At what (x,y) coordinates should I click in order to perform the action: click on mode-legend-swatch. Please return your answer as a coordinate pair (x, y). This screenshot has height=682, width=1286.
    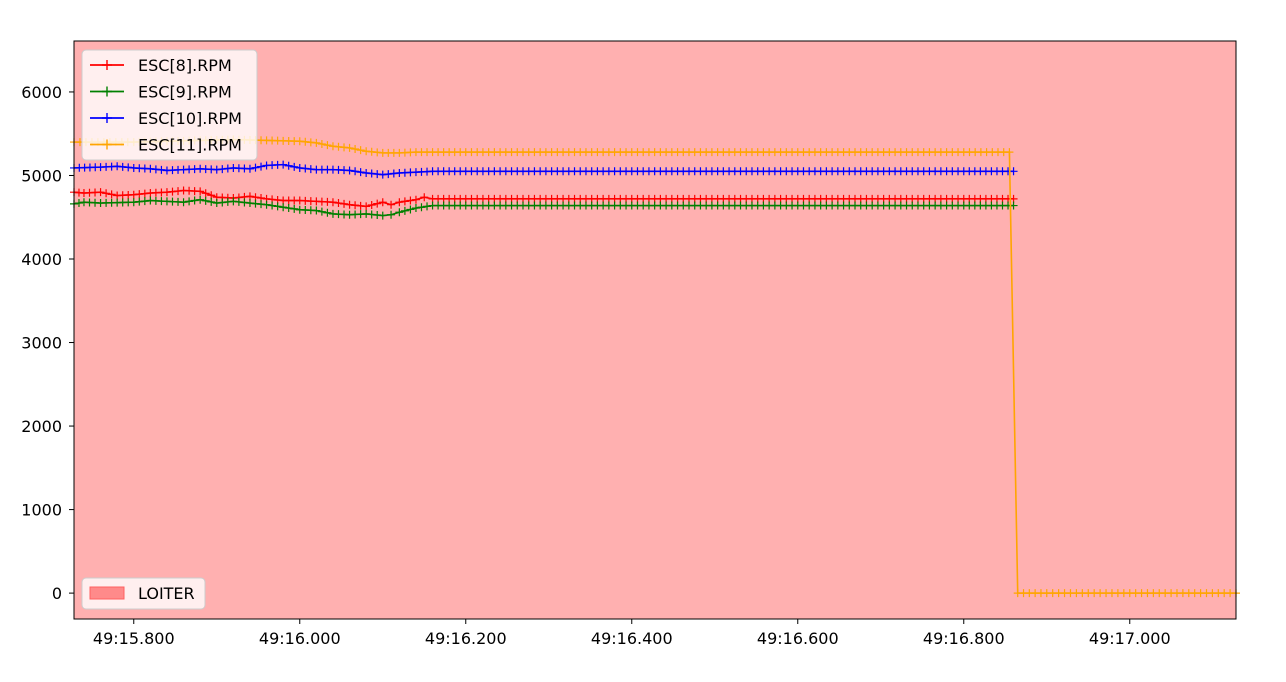
    Looking at the image, I should click on (107, 593).